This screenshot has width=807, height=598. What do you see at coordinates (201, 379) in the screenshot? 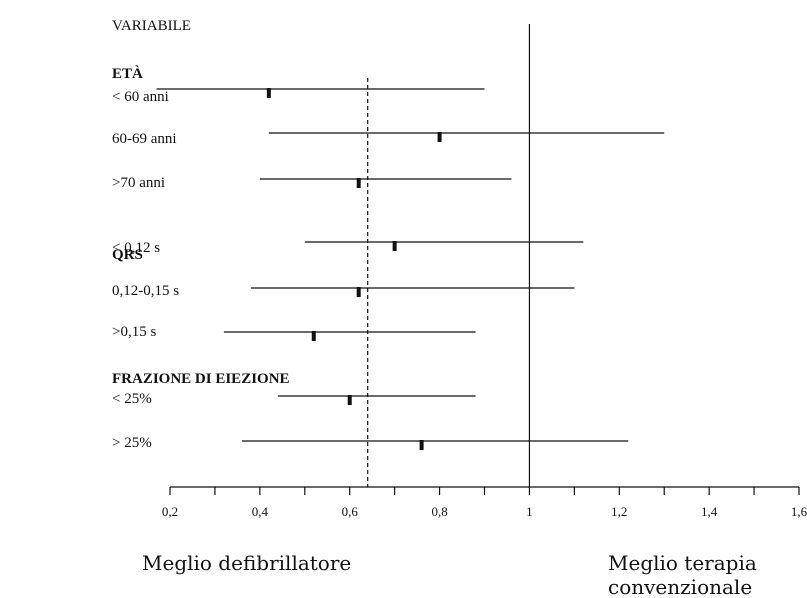
I see `group-label: FRAZIONE DI EIEZIONE` at bounding box center [201, 379].